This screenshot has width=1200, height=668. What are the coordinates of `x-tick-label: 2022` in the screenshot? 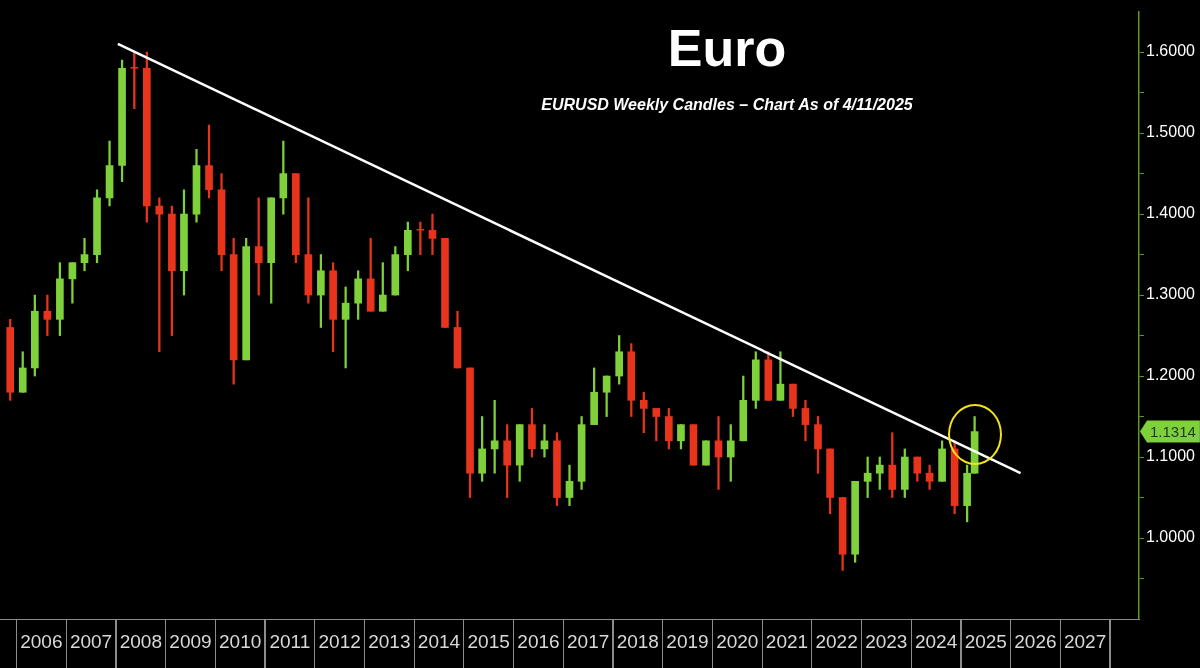 It's located at (836, 641).